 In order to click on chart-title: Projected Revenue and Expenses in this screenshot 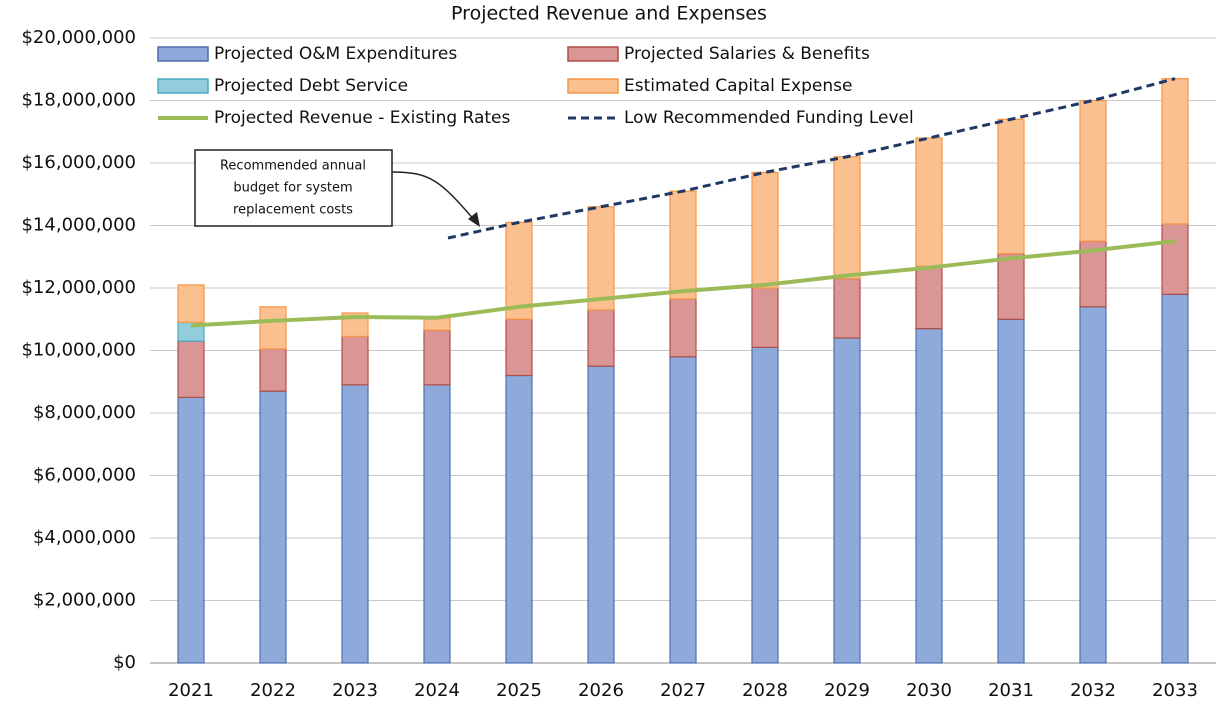, I will do `click(609, 14)`.